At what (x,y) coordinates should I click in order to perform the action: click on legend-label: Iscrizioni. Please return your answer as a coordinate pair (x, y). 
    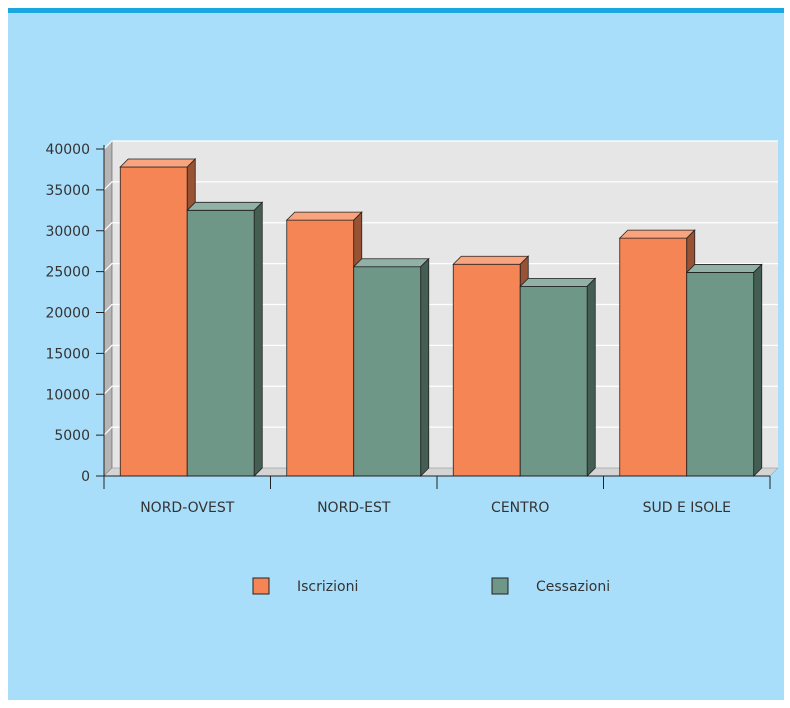
    Looking at the image, I should click on (327, 587).